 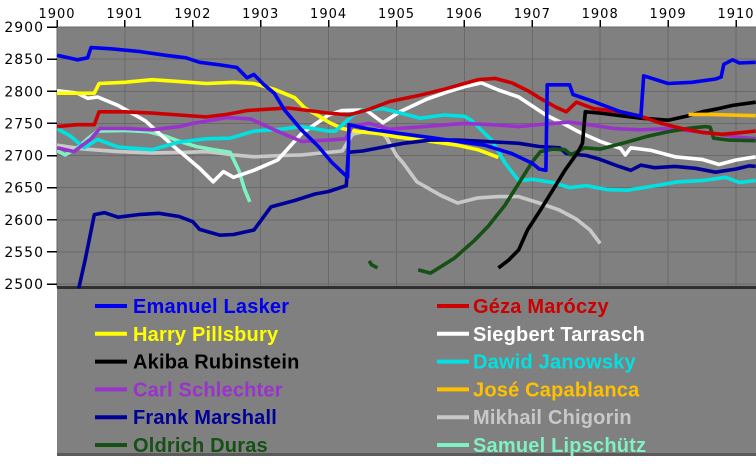 I want to click on series-line-schlechter, so click(x=406, y=134).